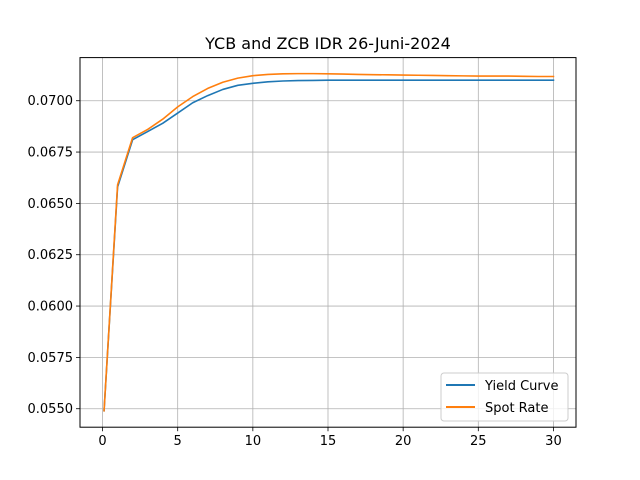 The width and height of the screenshot is (640, 480). I want to click on x-tick-label: 20, so click(403, 441).